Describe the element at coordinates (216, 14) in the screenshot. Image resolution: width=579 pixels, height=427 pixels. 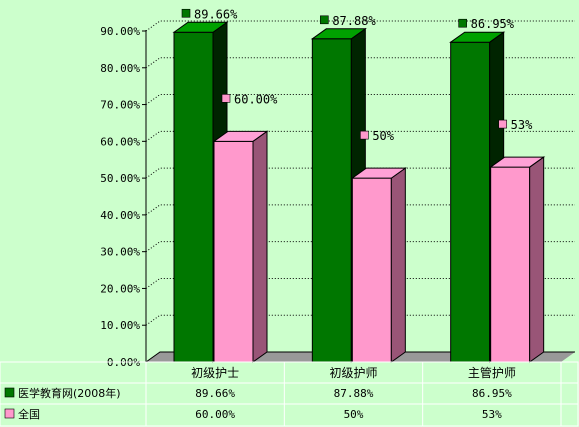
I see `data-label: 89.66%` at that location.